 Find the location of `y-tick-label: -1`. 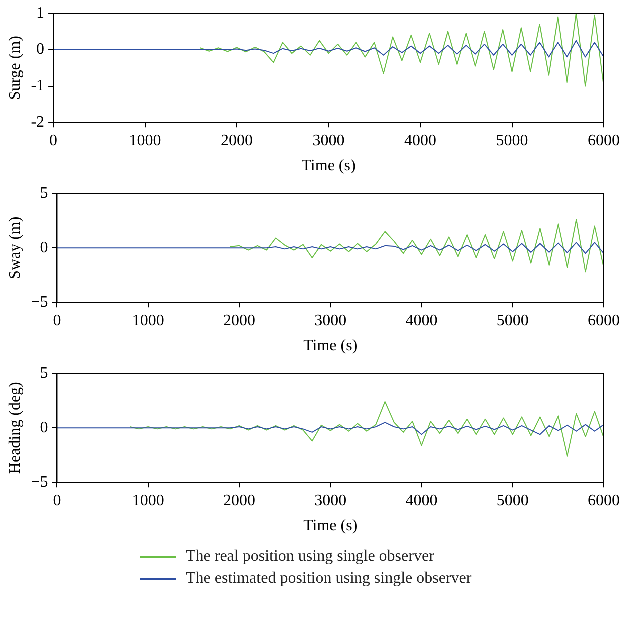

y-tick-label: -1 is located at coordinates (38, 85).